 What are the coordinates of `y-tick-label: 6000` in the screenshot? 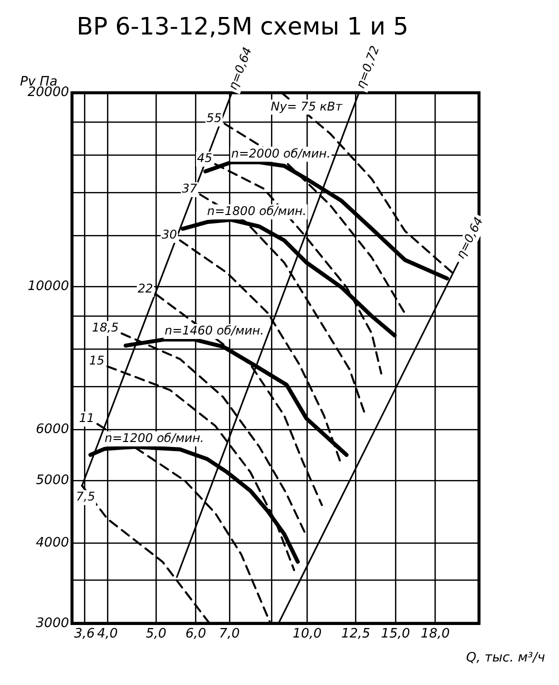 It's located at (52, 429).